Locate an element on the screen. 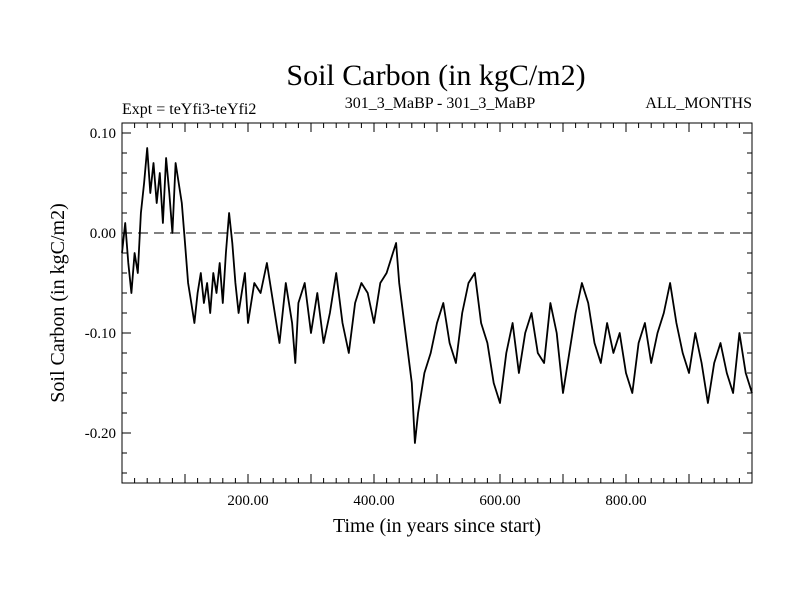 This screenshot has width=800, height=600. y-tick-label: 0.10 is located at coordinates (103, 134).